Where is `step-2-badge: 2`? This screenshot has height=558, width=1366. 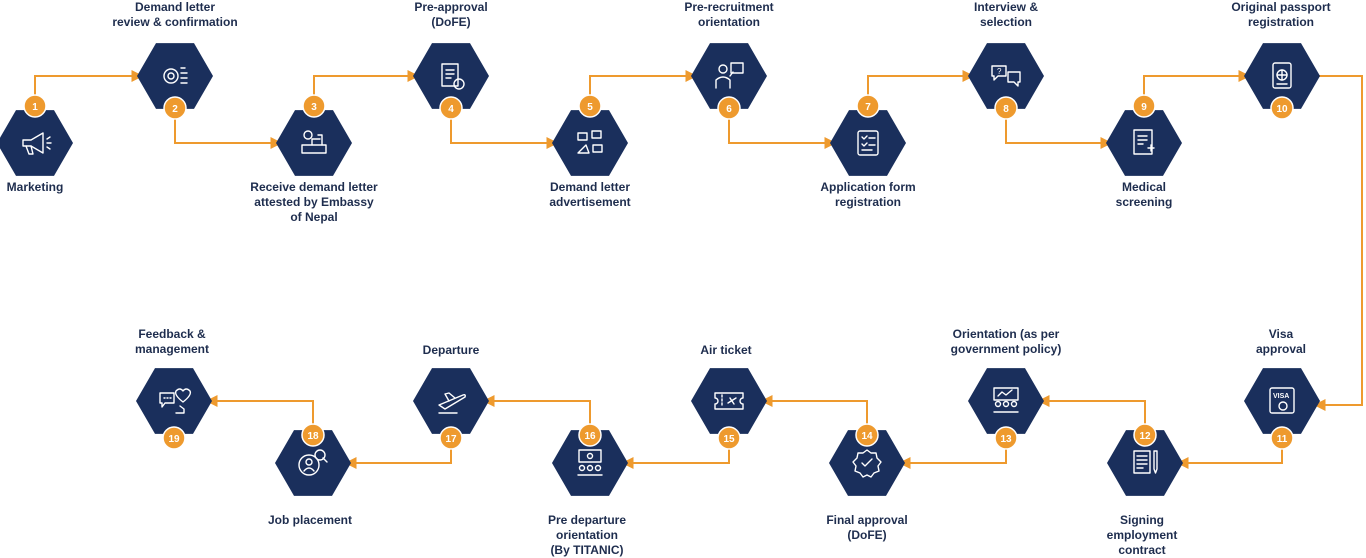
step-2-badge: 2 is located at coordinates (175, 108).